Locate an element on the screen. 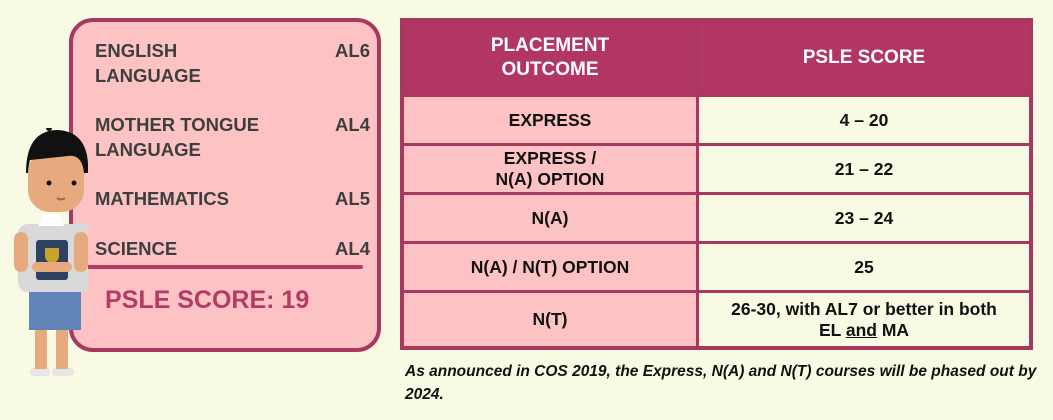  subject-name: SCIENCE is located at coordinates (136, 248).